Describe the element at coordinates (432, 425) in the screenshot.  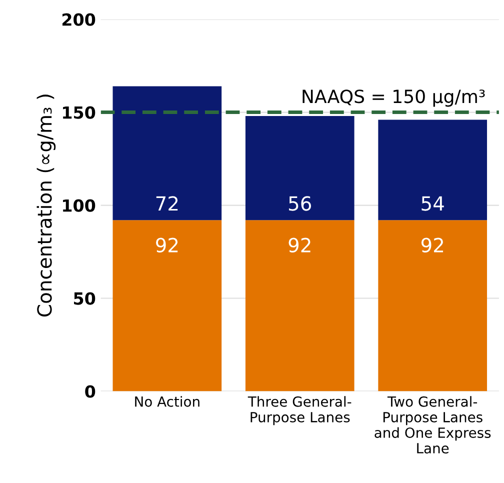
I see `x-tick-label: Two General- Purpose Lanes and One Express Lane` at that location.